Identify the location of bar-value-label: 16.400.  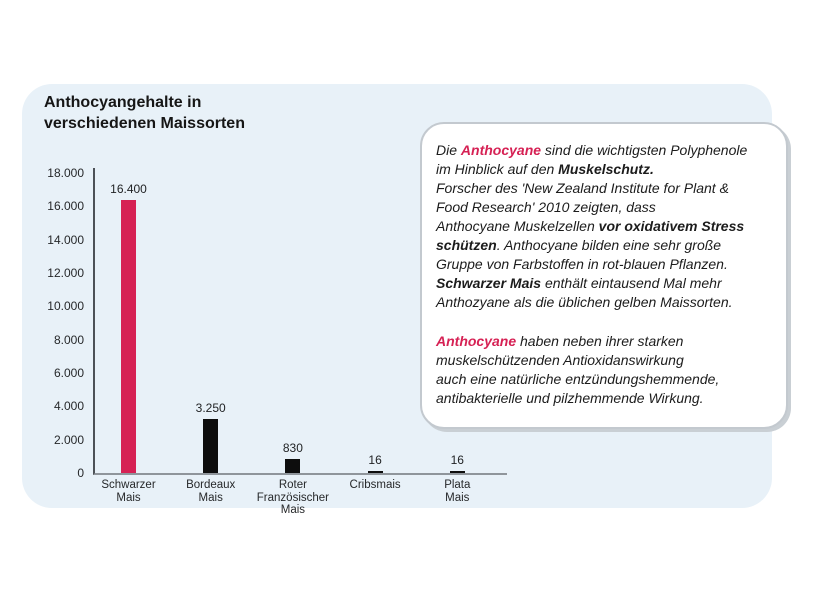
(128, 188).